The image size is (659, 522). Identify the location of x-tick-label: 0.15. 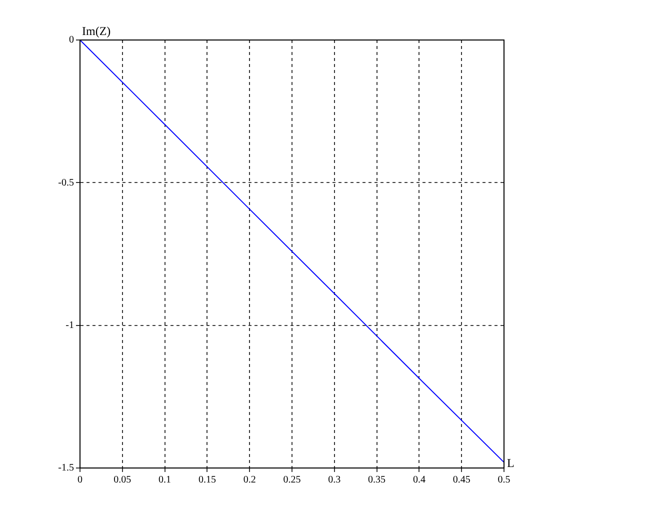
(207, 480).